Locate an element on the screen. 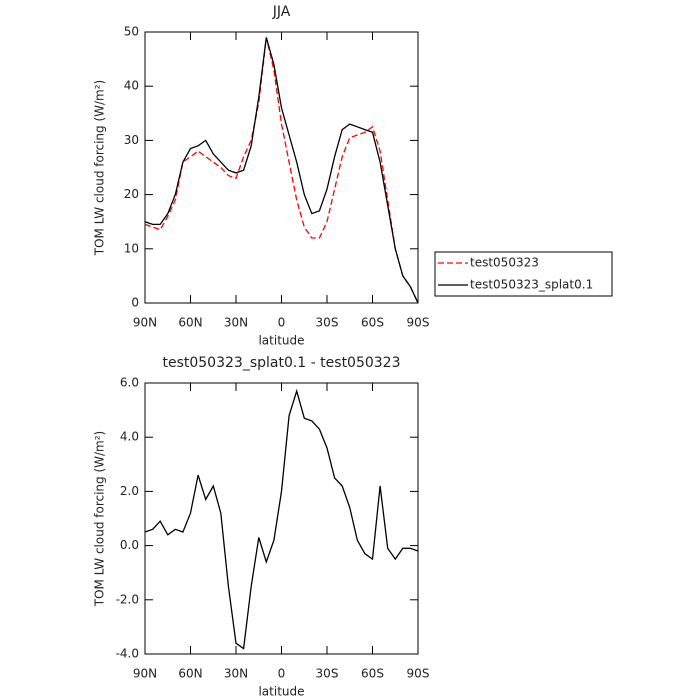 This screenshot has width=700, height=700. chart-title: test050323_splat0.1 - test050323 is located at coordinates (281, 363).